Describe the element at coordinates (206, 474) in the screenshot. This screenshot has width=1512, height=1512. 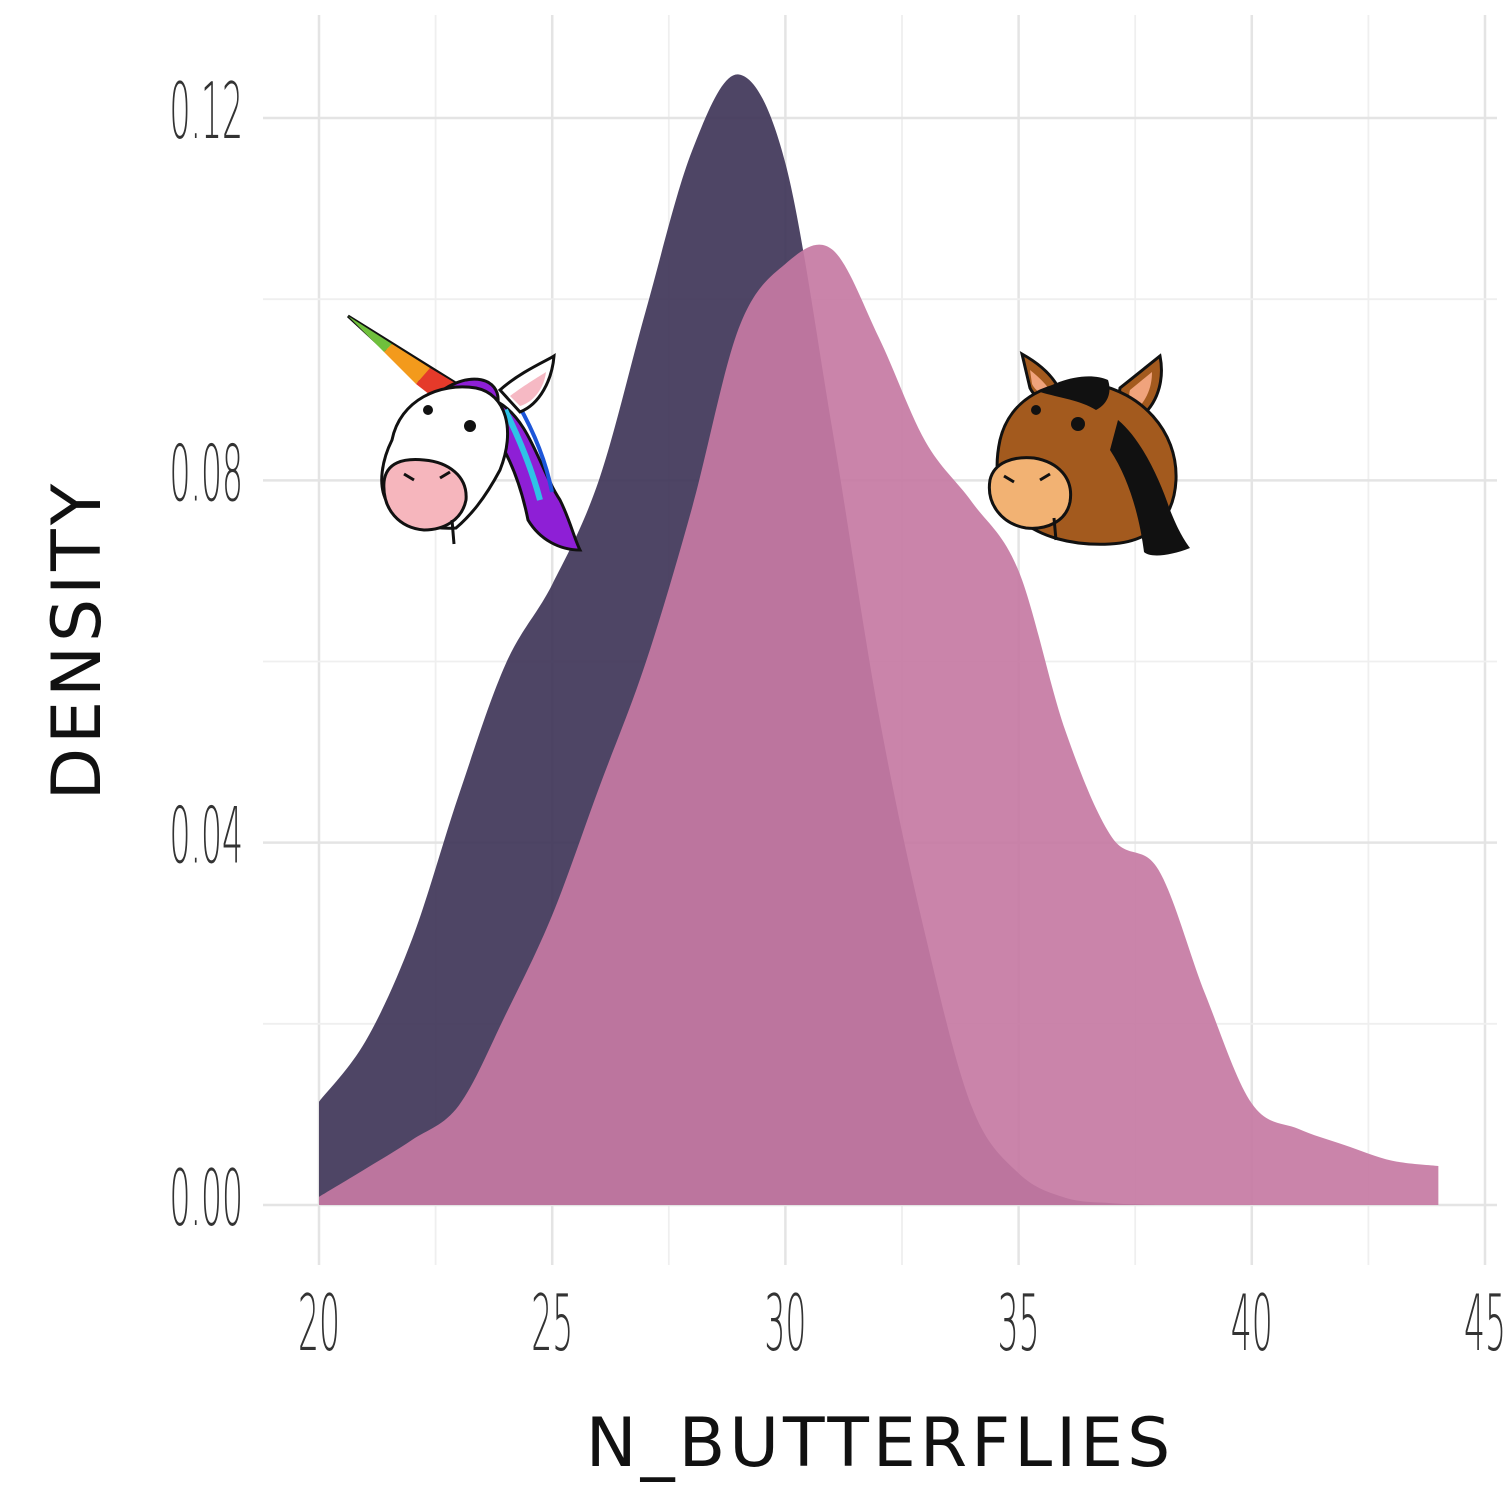
I see `y-tick-label: 0.08` at that location.